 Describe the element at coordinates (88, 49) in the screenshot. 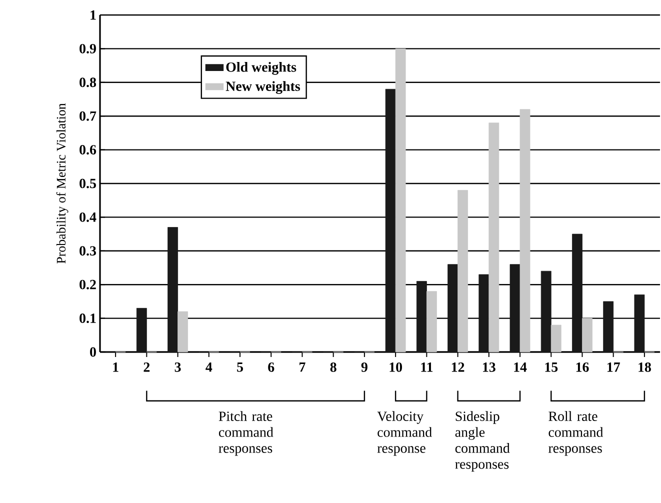

I see `y-tick-label: 0.9` at that location.